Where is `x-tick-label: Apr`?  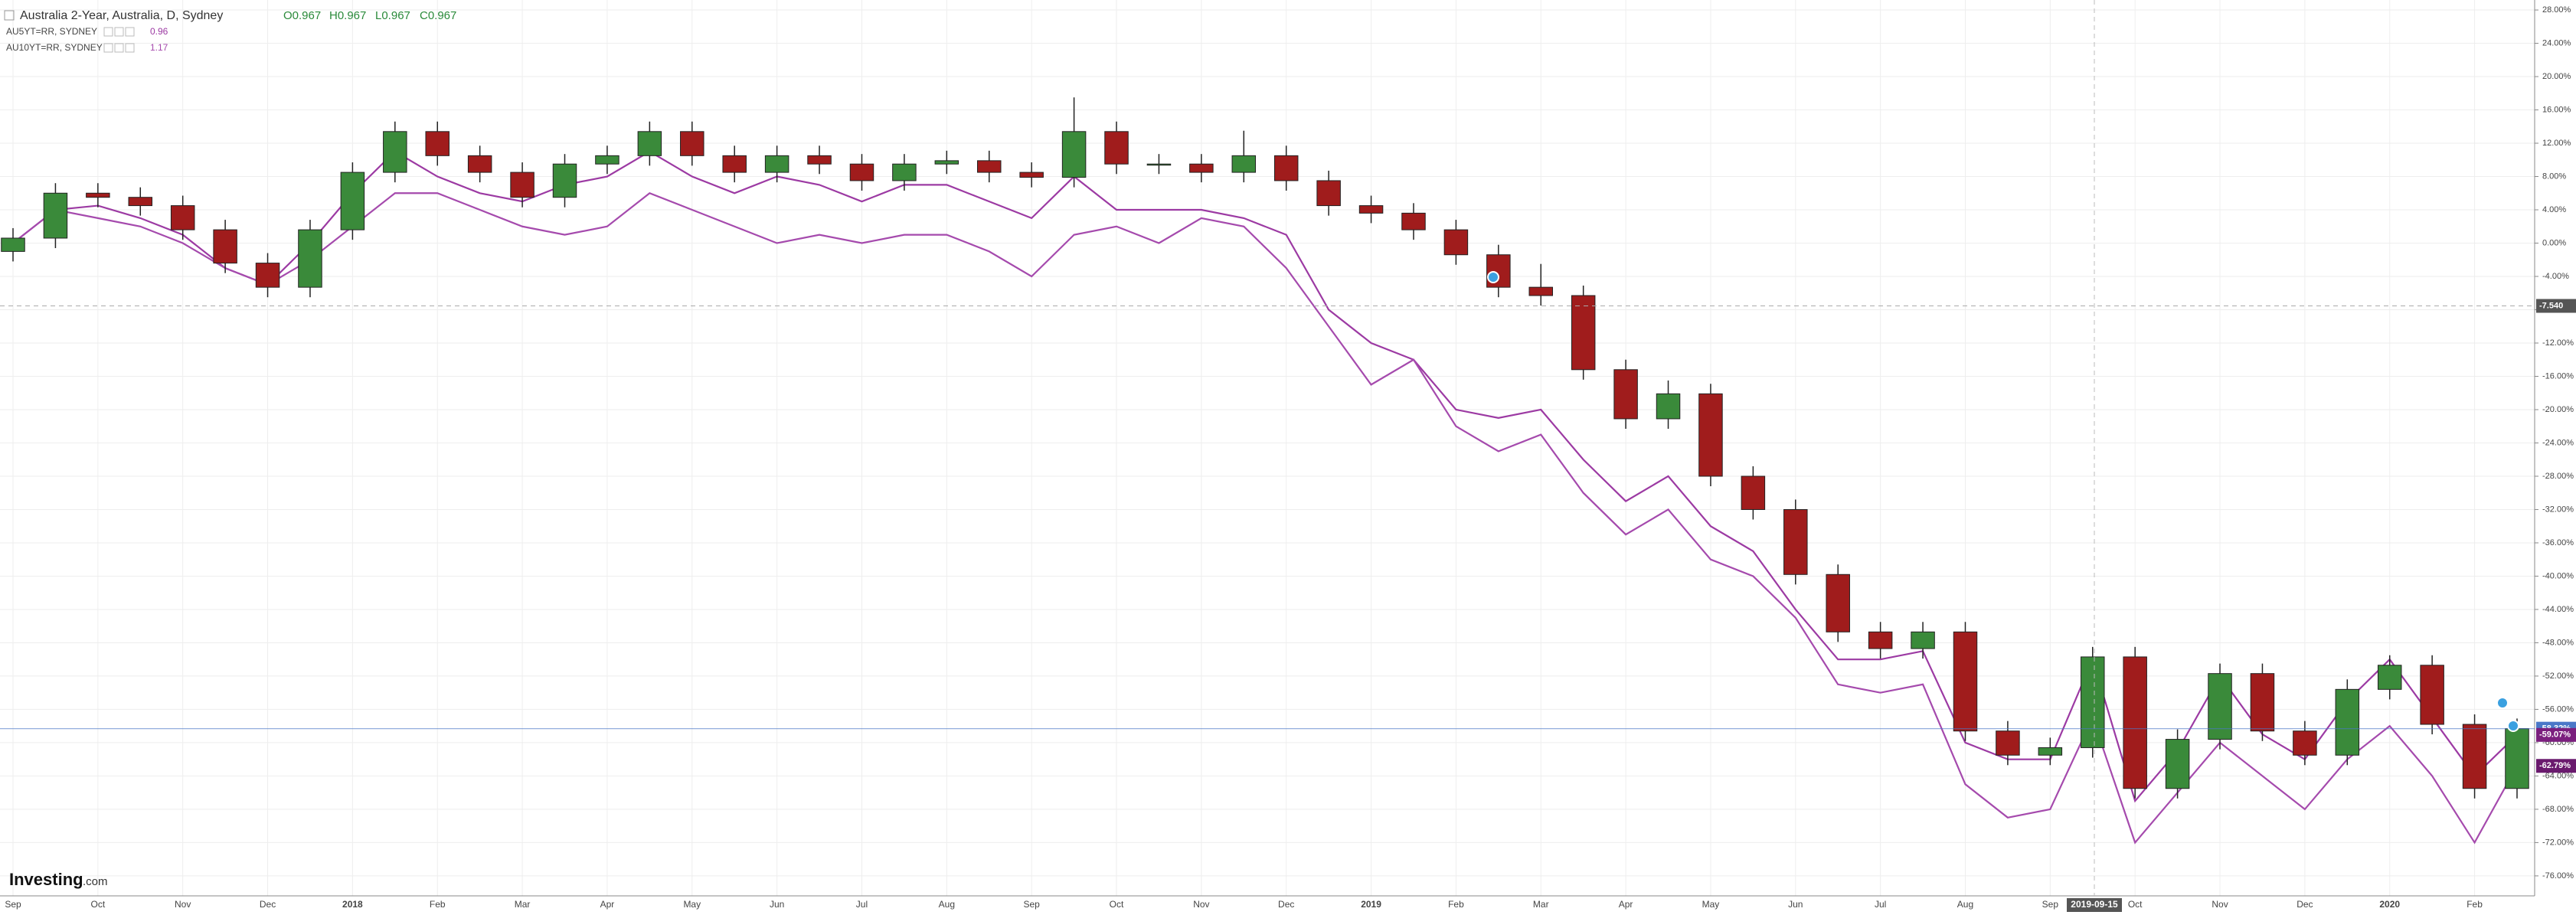
x-tick-label: Apr is located at coordinates (1626, 905).